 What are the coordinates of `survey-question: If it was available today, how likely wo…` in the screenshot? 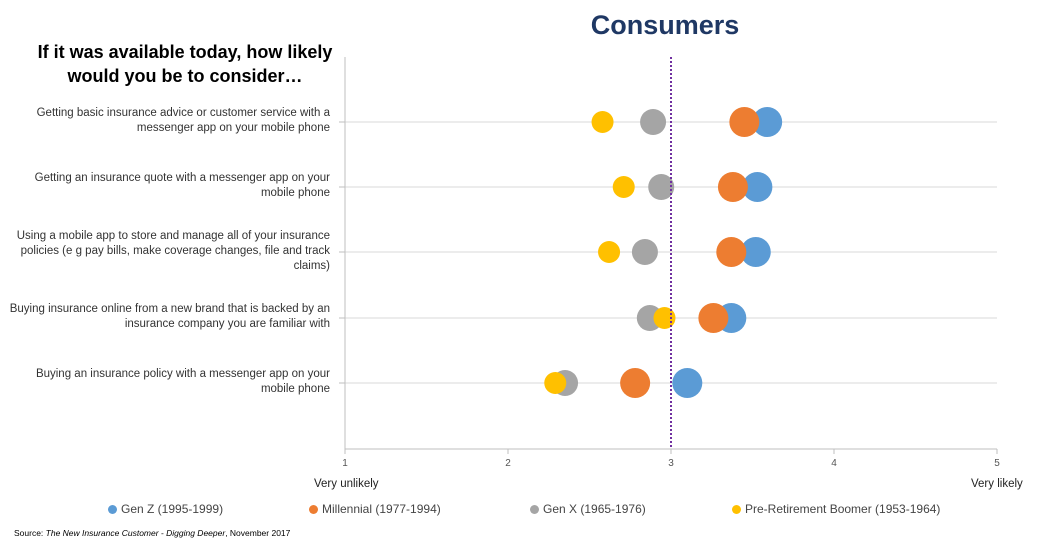 It's located at (185, 64).